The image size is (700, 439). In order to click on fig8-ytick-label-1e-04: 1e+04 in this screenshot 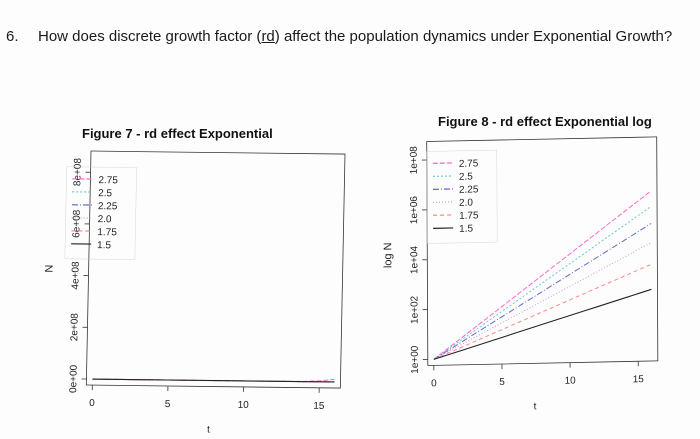, I will do `click(414, 259)`.